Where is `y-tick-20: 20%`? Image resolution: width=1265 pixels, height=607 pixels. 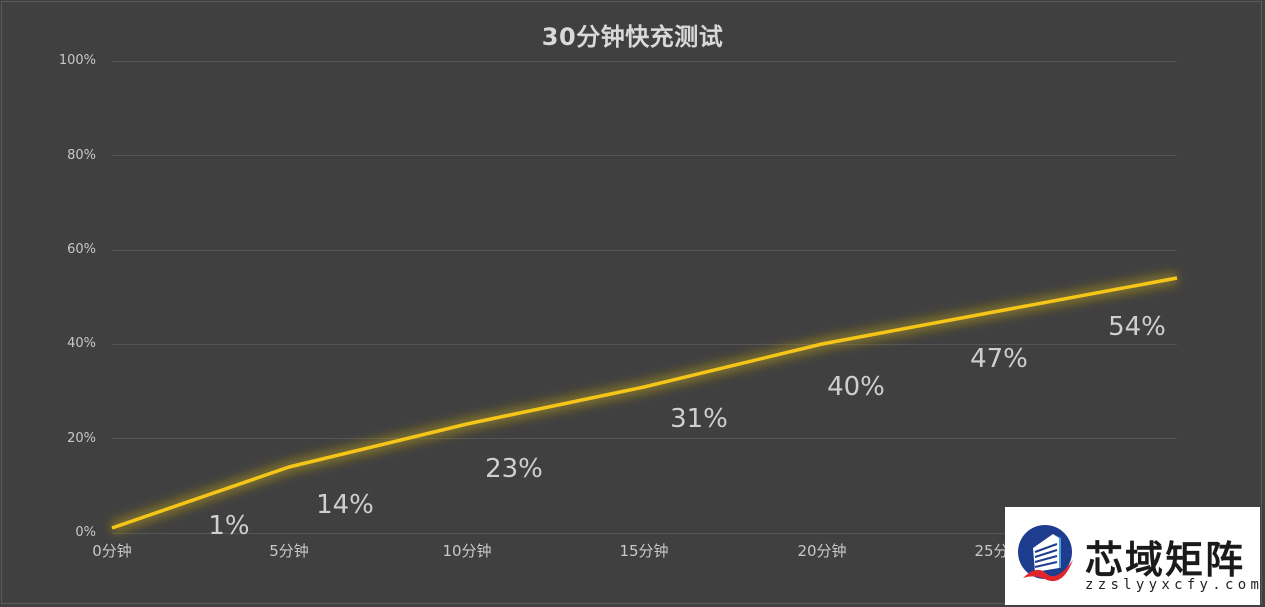 y-tick-20: 20% is located at coordinates (81, 438).